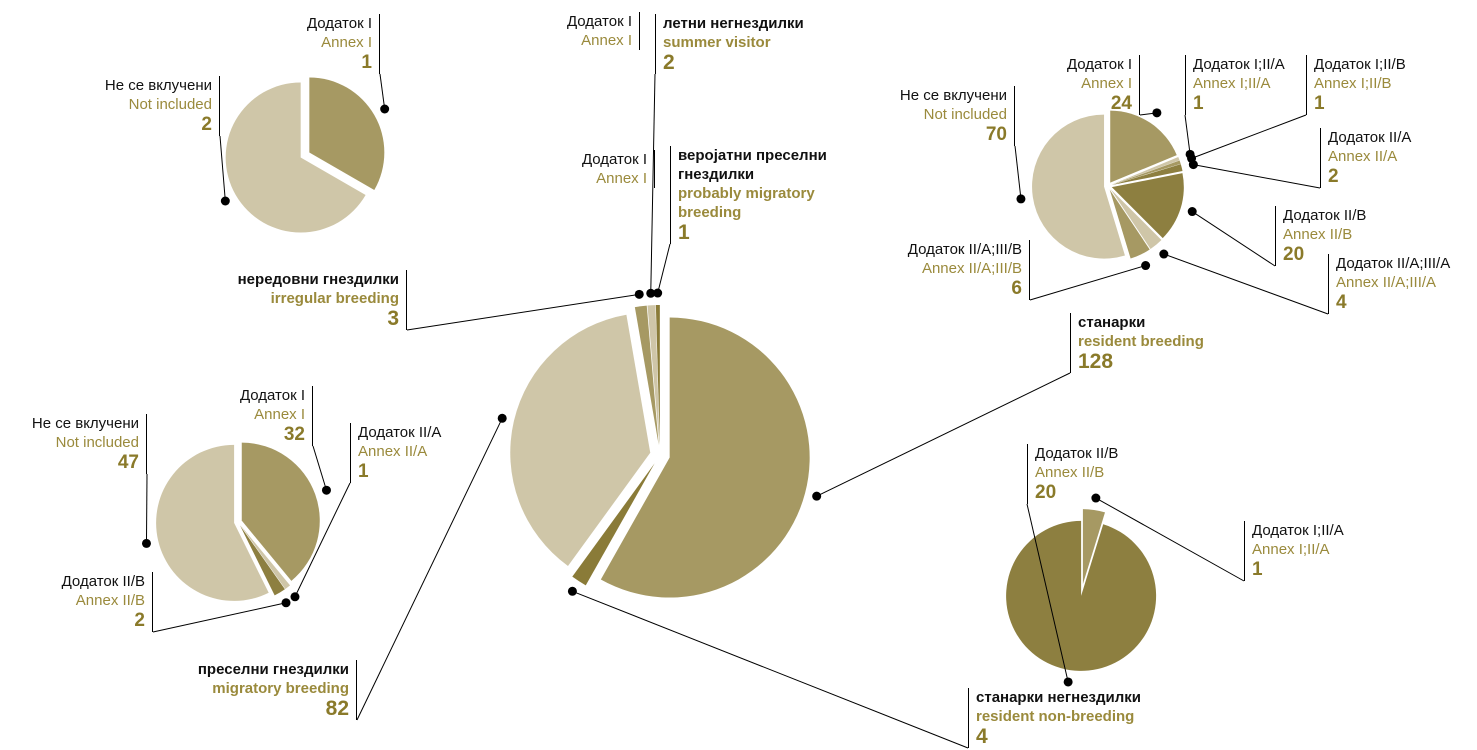 The image size is (1477, 750). Describe the element at coordinates (1365, 158) in the screenshot. I see `slice-label: Додаток II/A Annex II/A 2` at that location.